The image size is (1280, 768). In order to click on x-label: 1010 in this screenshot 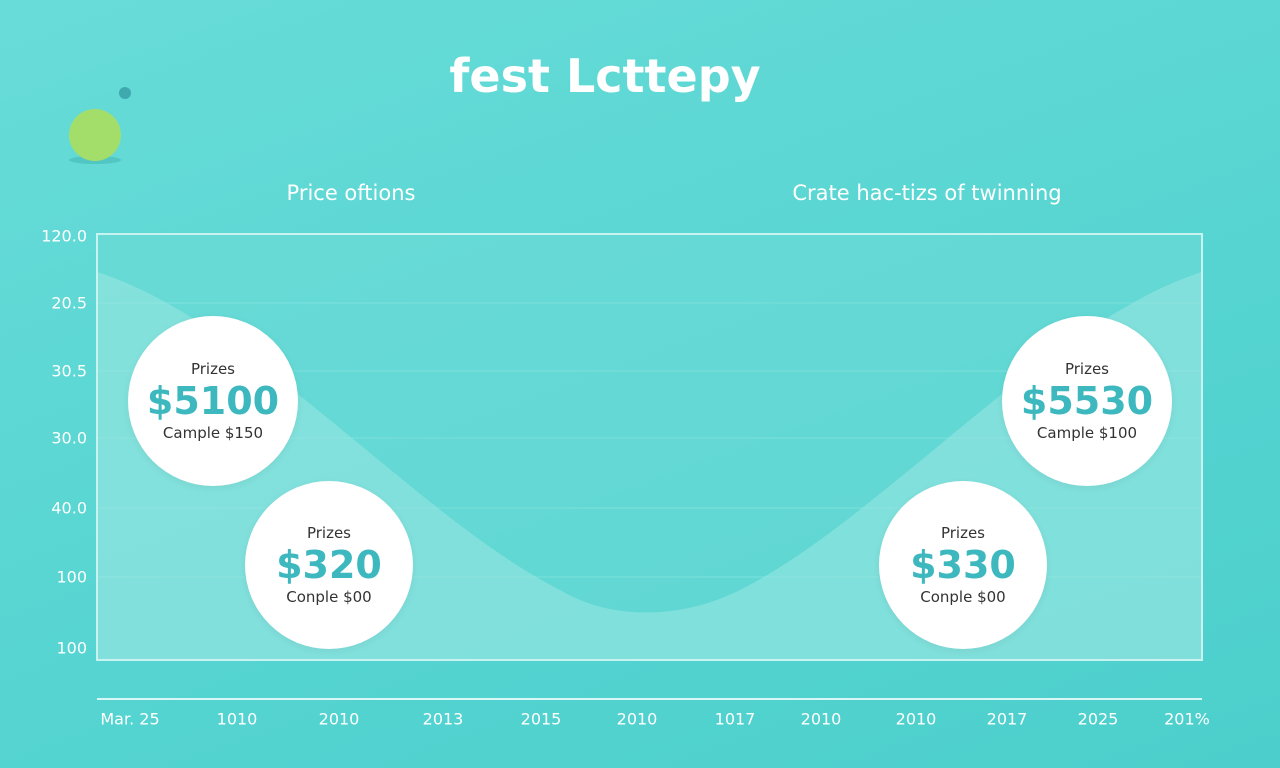, I will do `click(237, 719)`.